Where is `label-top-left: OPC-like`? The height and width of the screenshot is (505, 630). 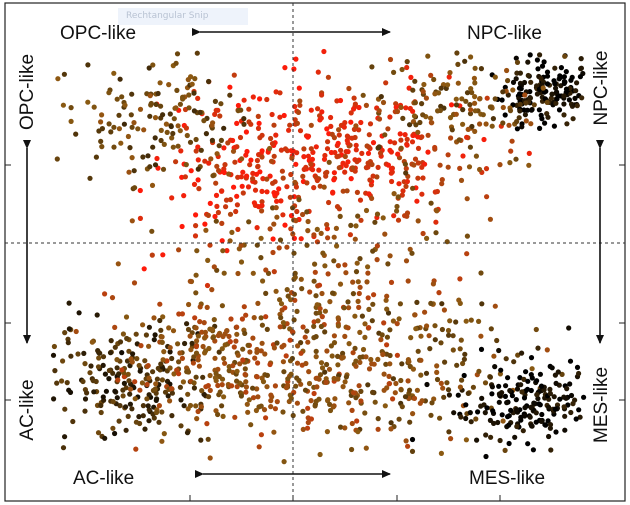 label-top-left: OPC-like is located at coordinates (98, 33).